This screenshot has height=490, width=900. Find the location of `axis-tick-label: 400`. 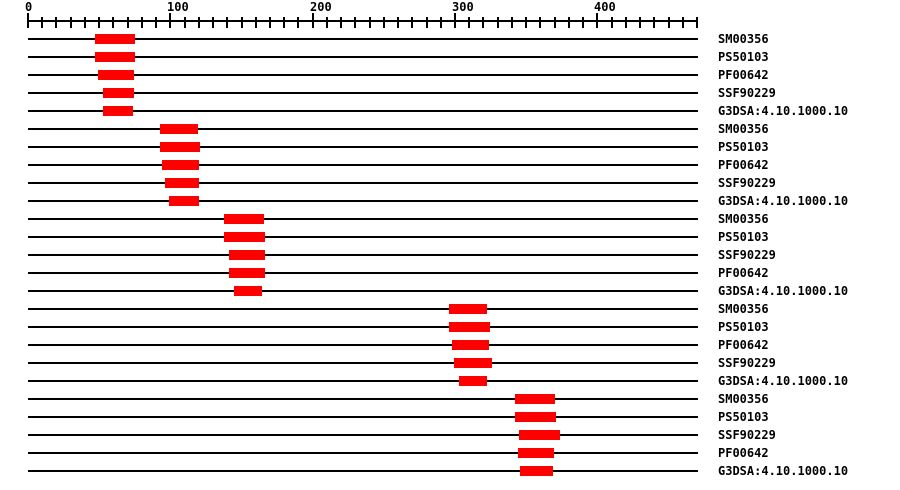

axis-tick-label: 400 is located at coordinates (605, 7).